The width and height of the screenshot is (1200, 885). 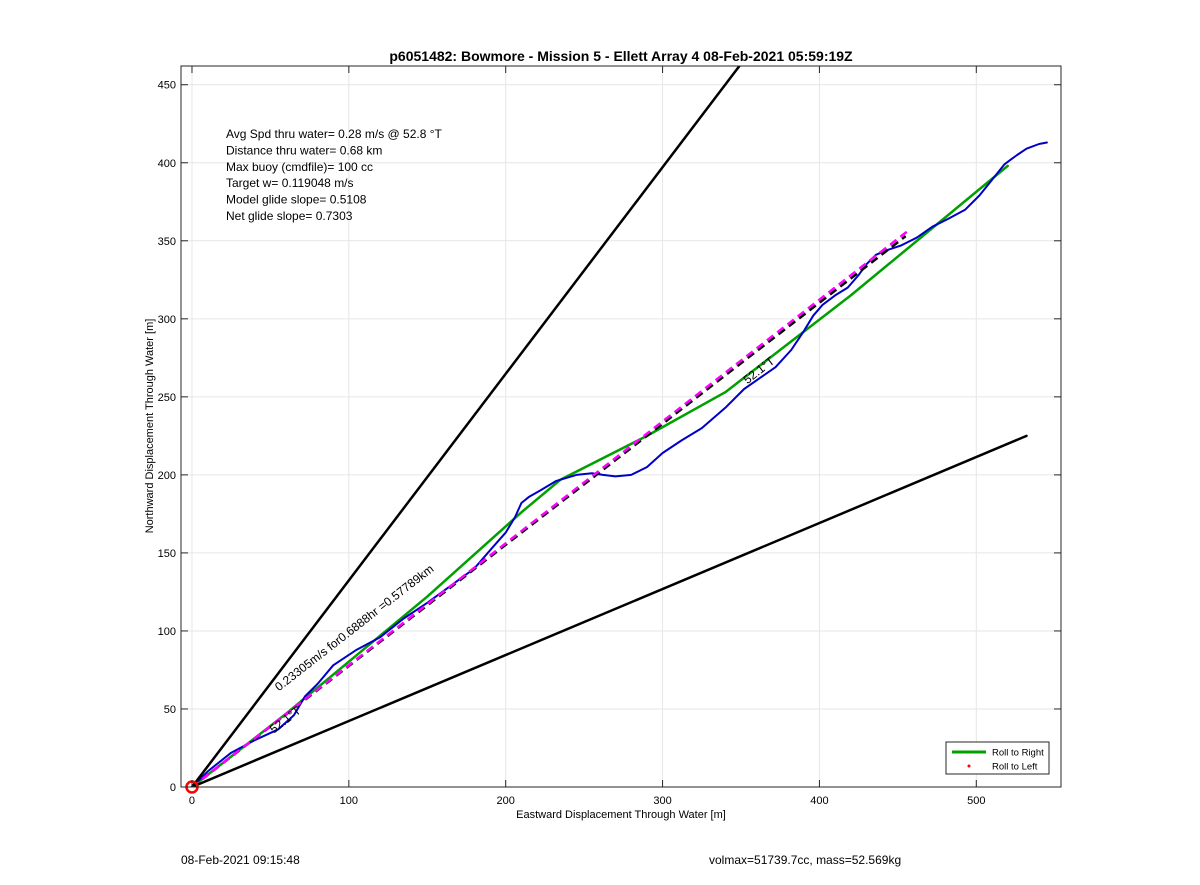 I want to click on legend-swatch-dot, so click(x=969, y=766).